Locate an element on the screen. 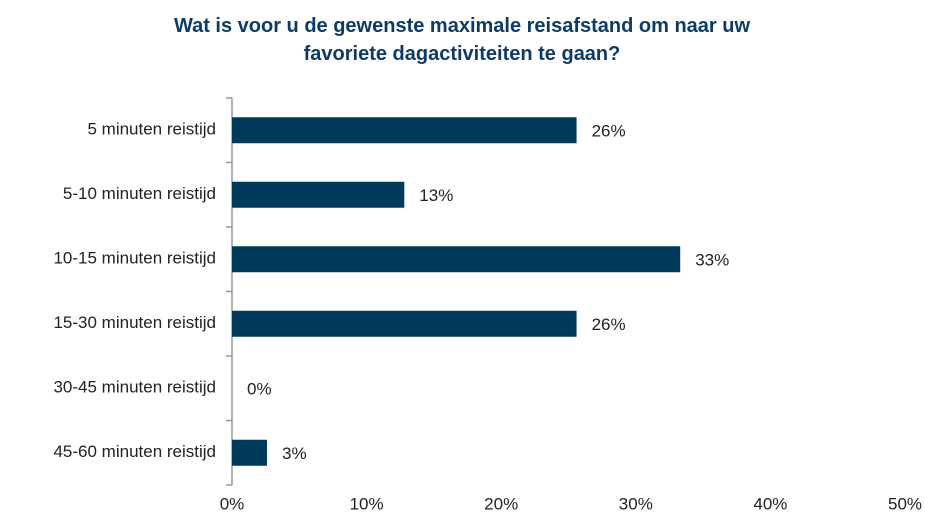  x-tick-label: 30% is located at coordinates (636, 503).